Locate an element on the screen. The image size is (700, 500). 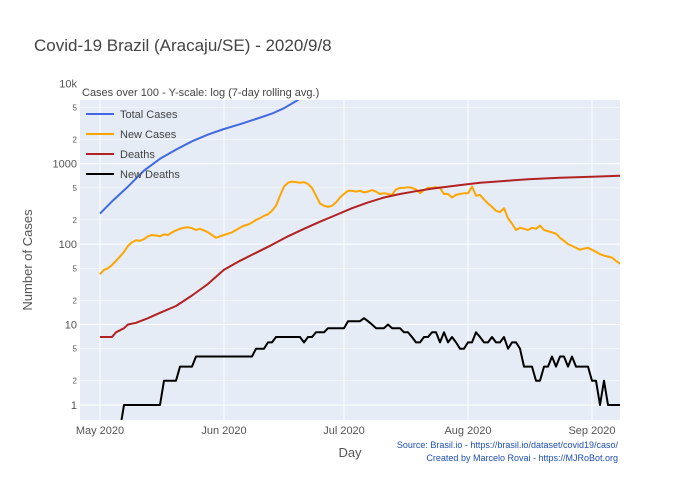
y-tick-label: 100 is located at coordinates (68, 245).